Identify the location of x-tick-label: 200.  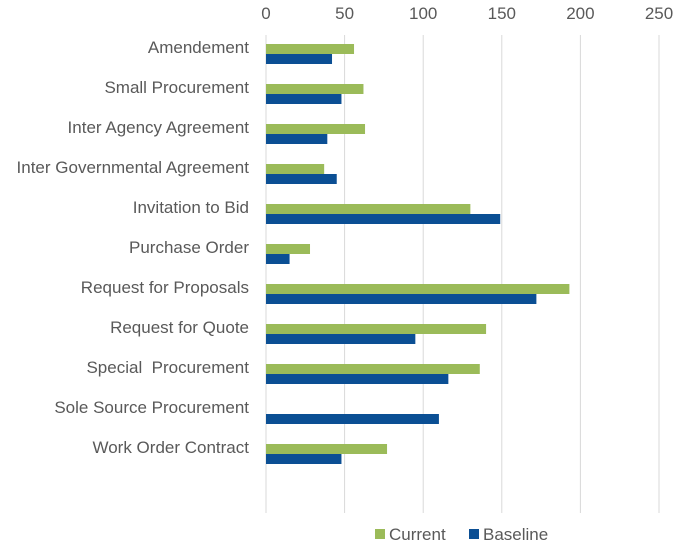
(580, 13).